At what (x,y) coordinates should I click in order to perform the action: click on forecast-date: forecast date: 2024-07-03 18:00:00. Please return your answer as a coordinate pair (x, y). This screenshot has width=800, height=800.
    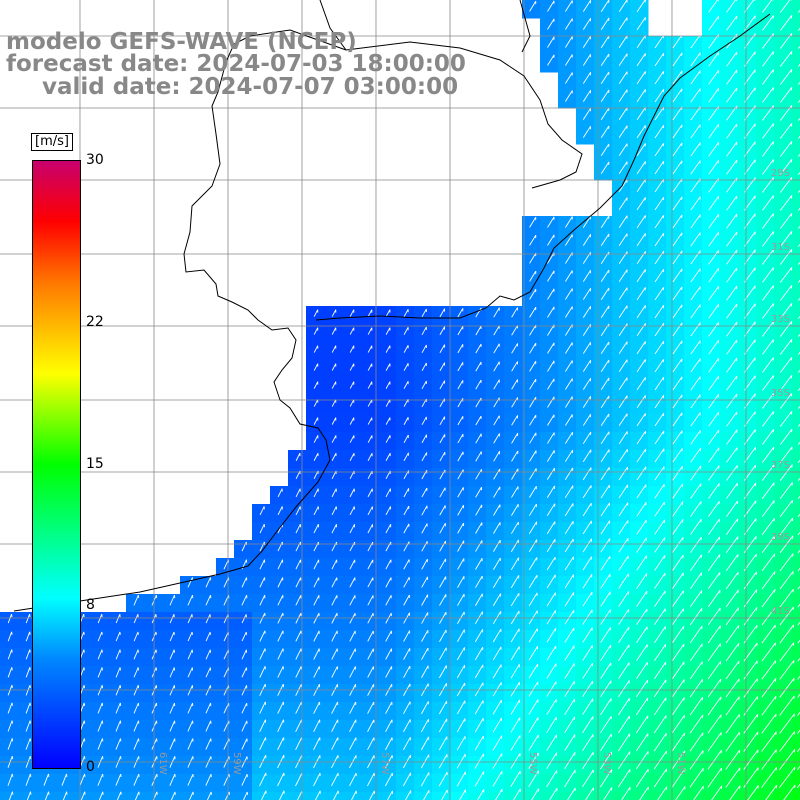
    Looking at the image, I should click on (236, 64).